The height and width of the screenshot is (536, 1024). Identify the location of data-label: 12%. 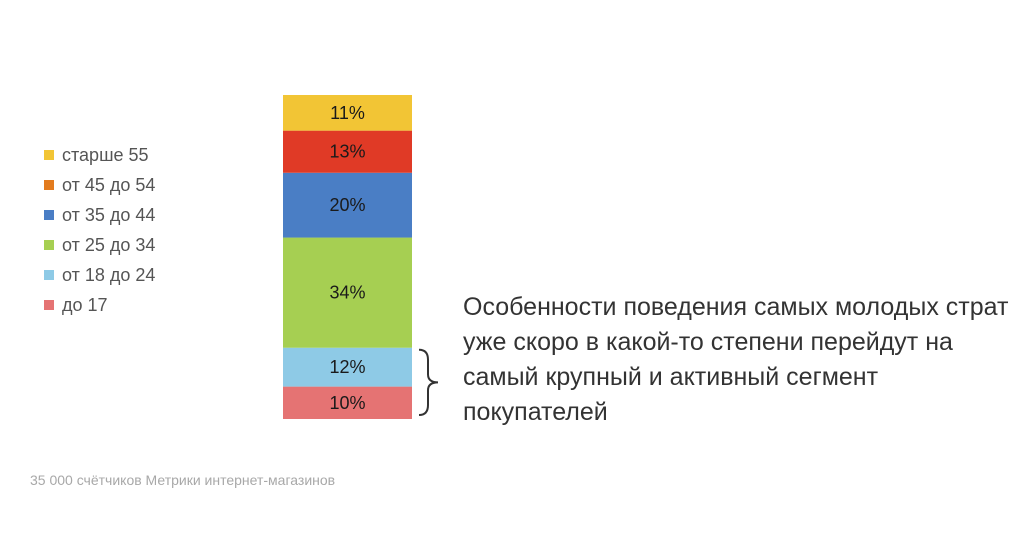
(347, 367).